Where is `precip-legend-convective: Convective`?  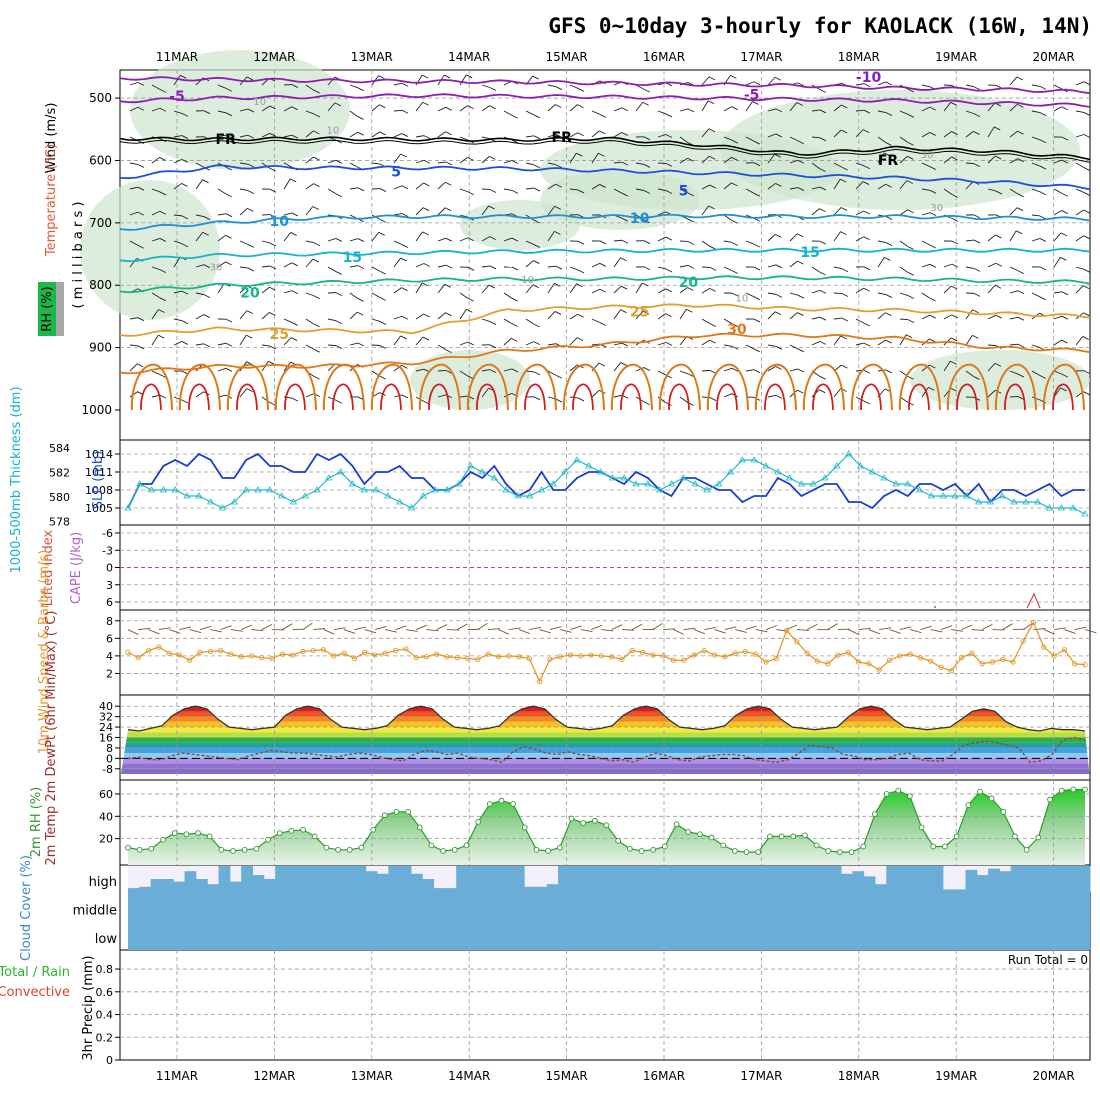 precip-legend-convective: Convective is located at coordinates (35, 992).